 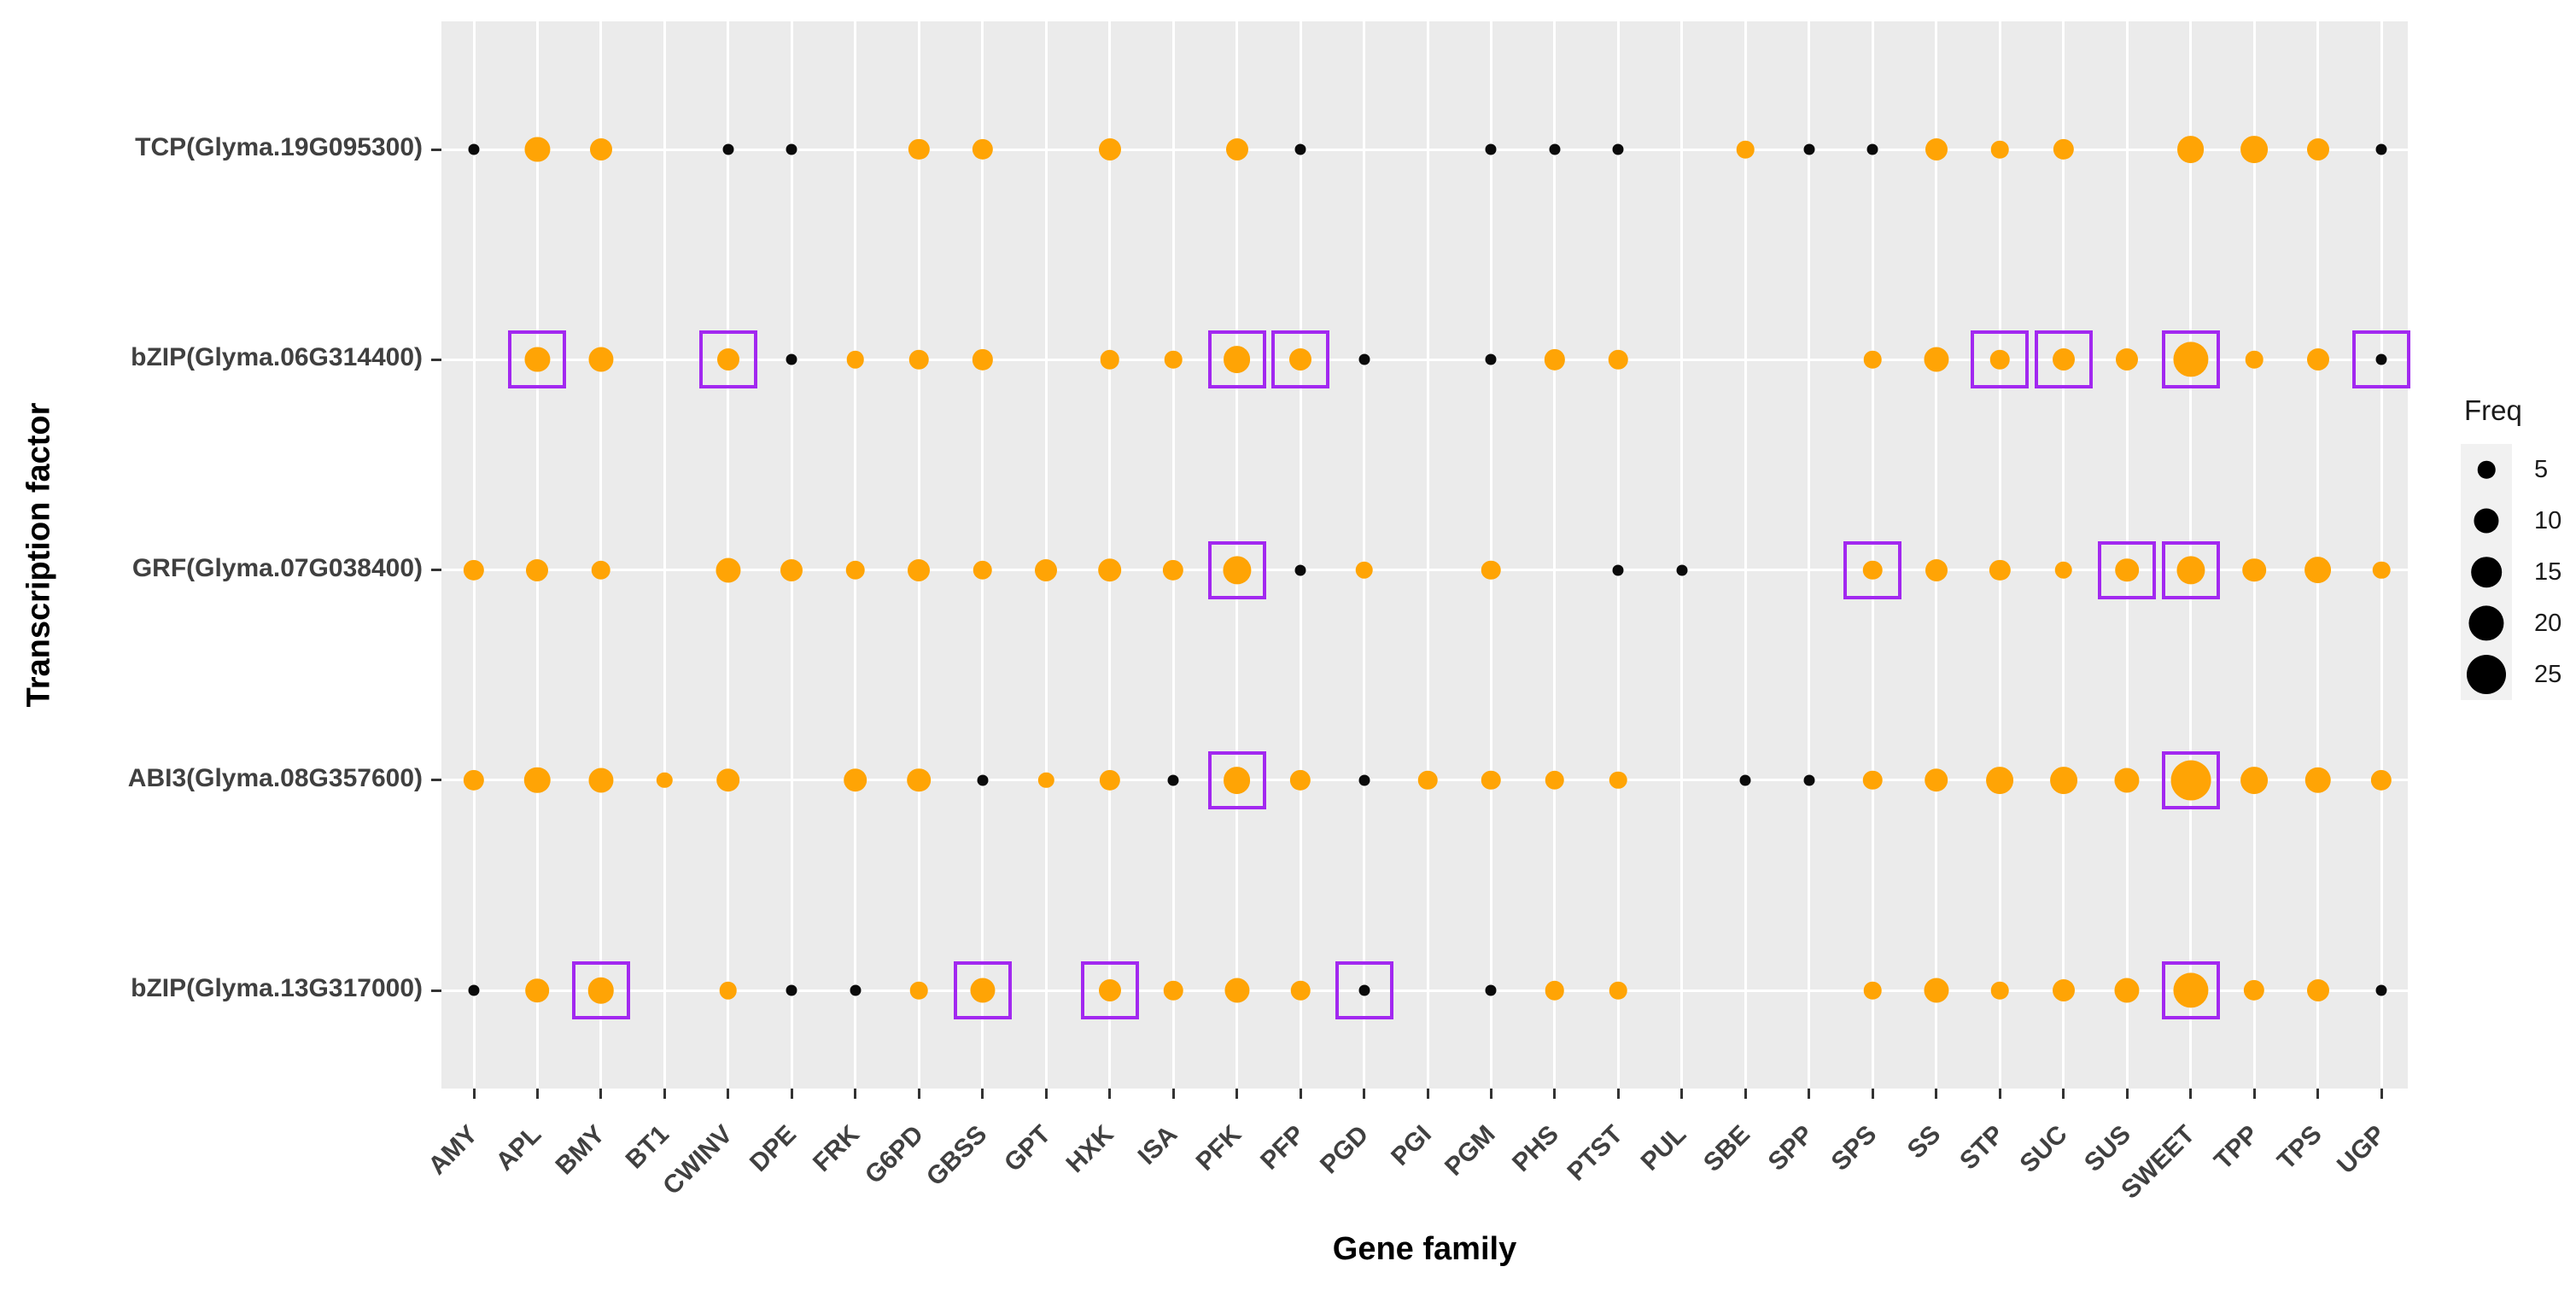 I want to click on x-tick-label: SUS, so click(x=2108, y=1148).